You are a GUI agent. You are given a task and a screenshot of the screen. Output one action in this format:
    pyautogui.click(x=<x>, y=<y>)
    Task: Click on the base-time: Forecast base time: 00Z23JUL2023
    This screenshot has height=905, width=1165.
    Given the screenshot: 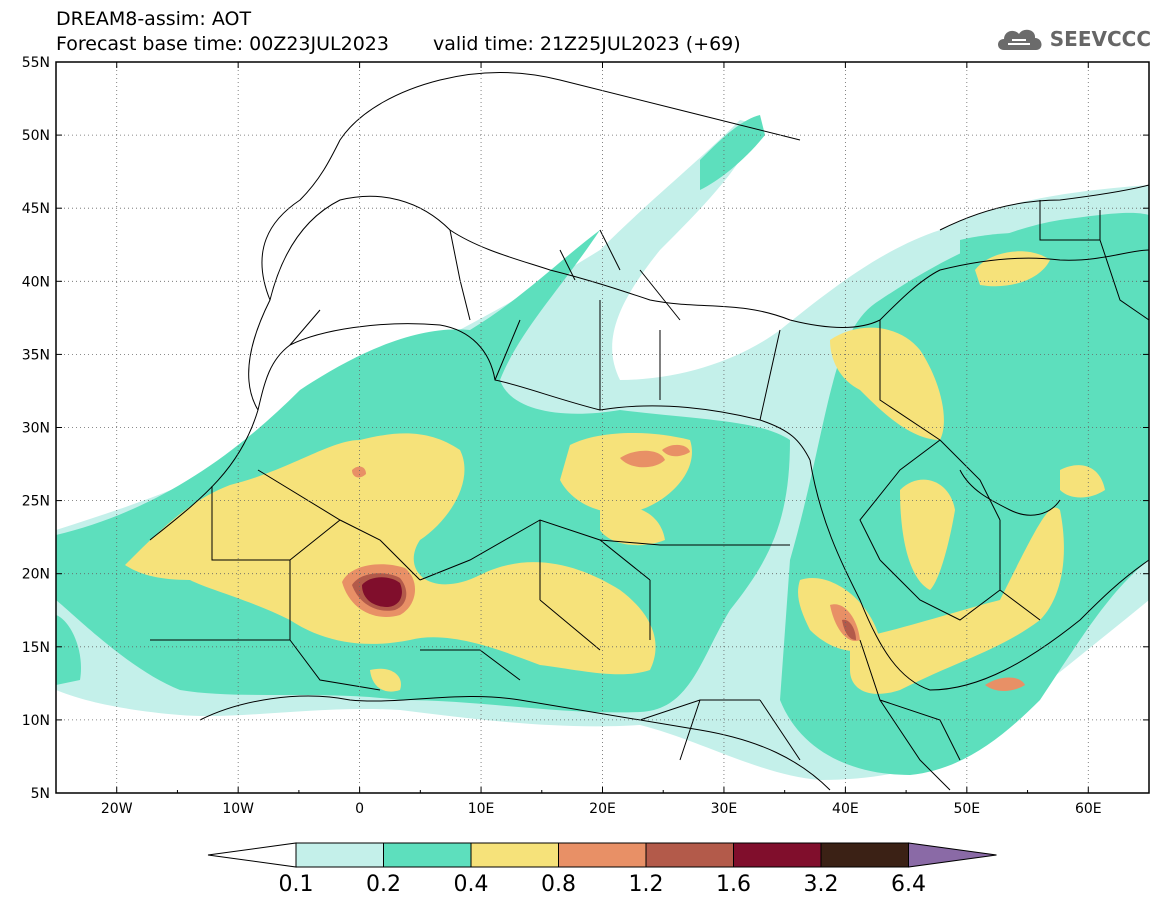 What is the action you would take?
    pyautogui.click(x=222, y=44)
    